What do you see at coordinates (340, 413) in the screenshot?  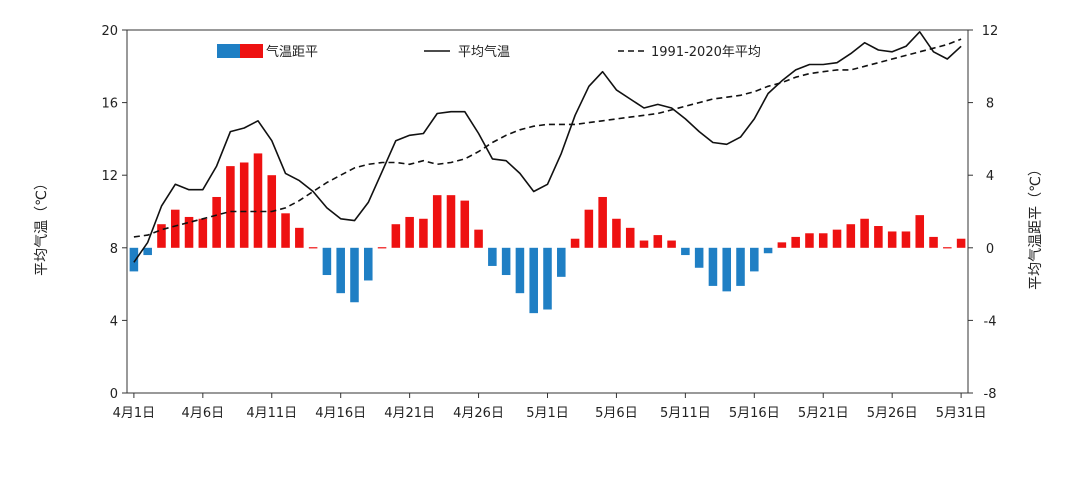 I see `x-tick-label: 4月16日` at bounding box center [340, 413].